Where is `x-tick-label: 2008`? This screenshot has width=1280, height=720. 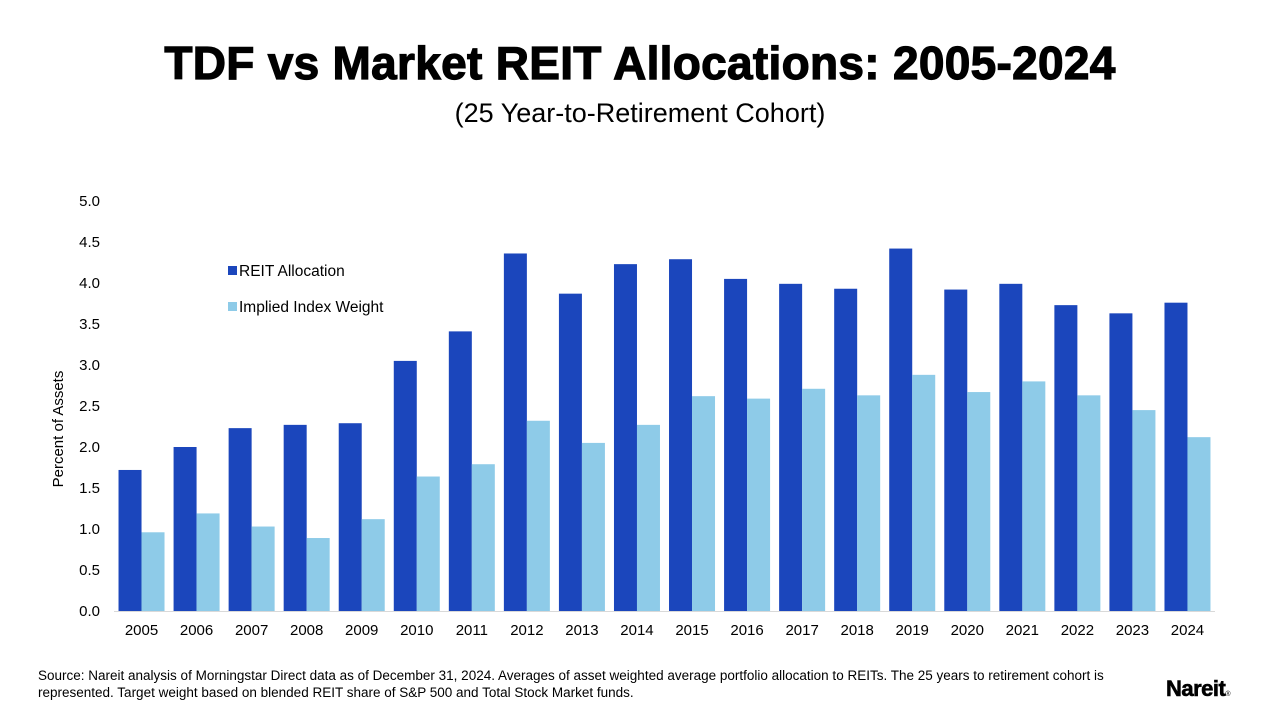
x-tick-label: 2008 is located at coordinates (306, 630).